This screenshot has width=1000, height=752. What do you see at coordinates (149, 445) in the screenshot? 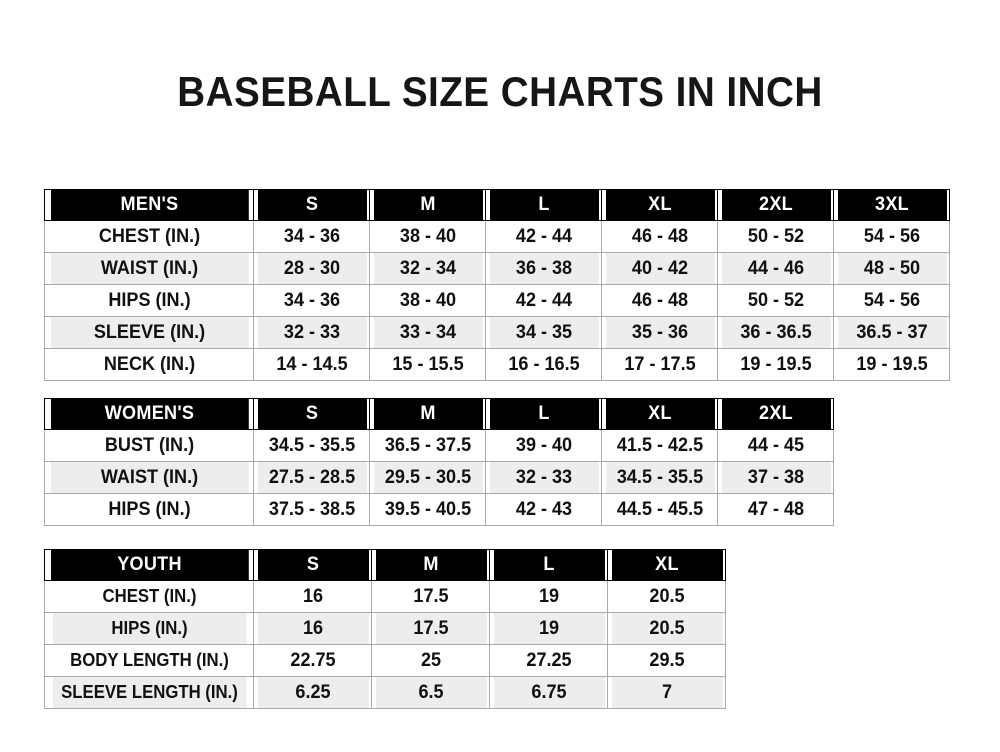
I see `womens-measurement-label: BUST (IN.)` at bounding box center [149, 445].